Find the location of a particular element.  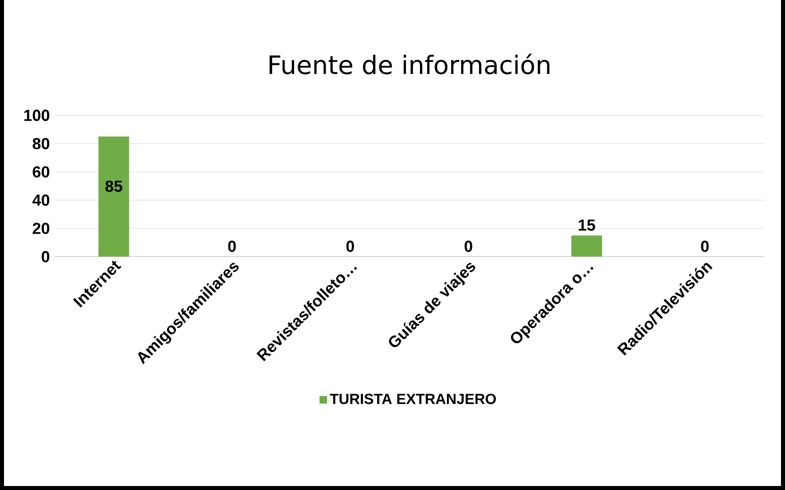

data-label: 15 is located at coordinates (587, 225).